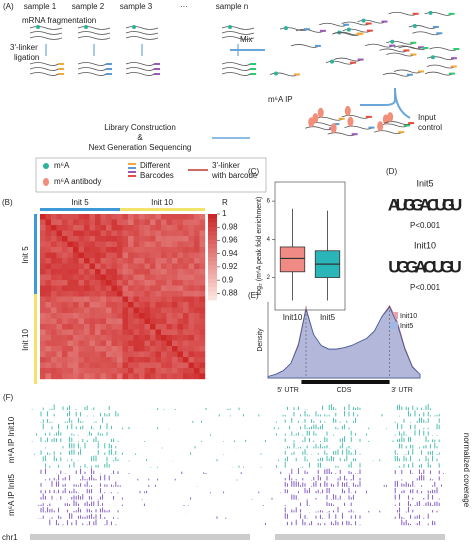 The width and height of the screenshot is (474, 548). What do you see at coordinates (140, 74) in the screenshot?
I see `fragment` at bounding box center [140, 74].